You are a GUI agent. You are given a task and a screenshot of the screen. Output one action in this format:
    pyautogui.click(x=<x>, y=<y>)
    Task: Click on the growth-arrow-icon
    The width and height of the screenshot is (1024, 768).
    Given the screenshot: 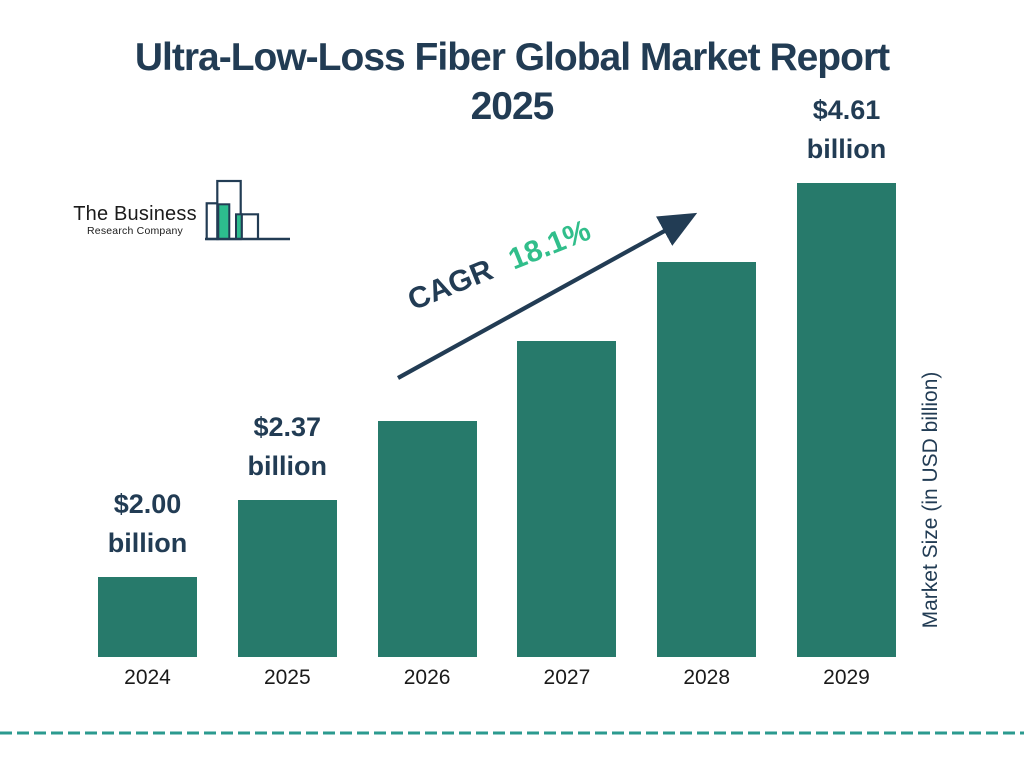 What is the action you would take?
    pyautogui.click(x=547, y=296)
    